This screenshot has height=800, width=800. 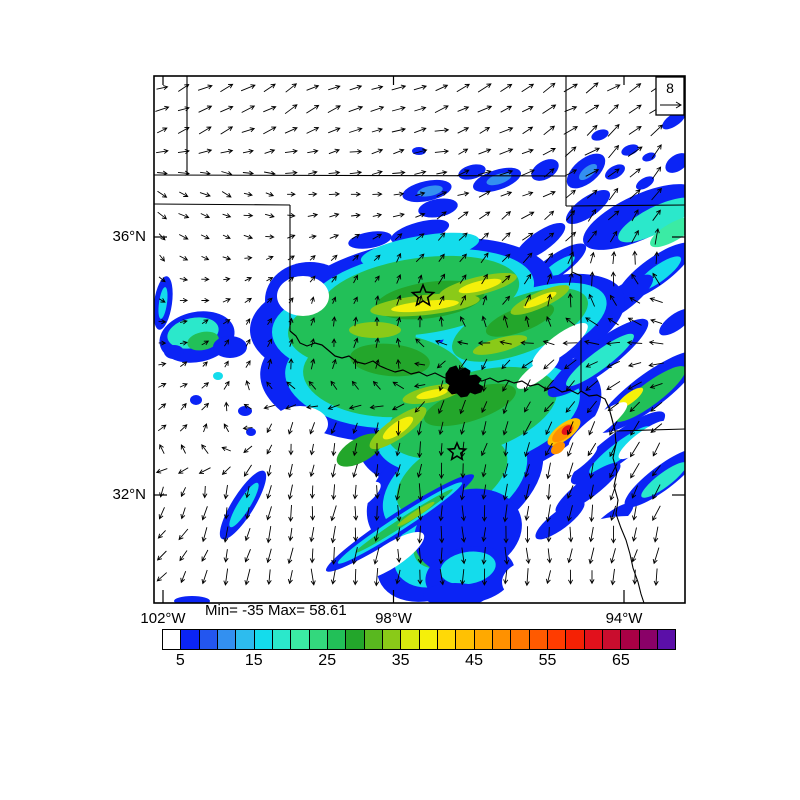 What do you see at coordinates (671, 105) in the screenshot?
I see `reference-arrow-icon` at bounding box center [671, 105].